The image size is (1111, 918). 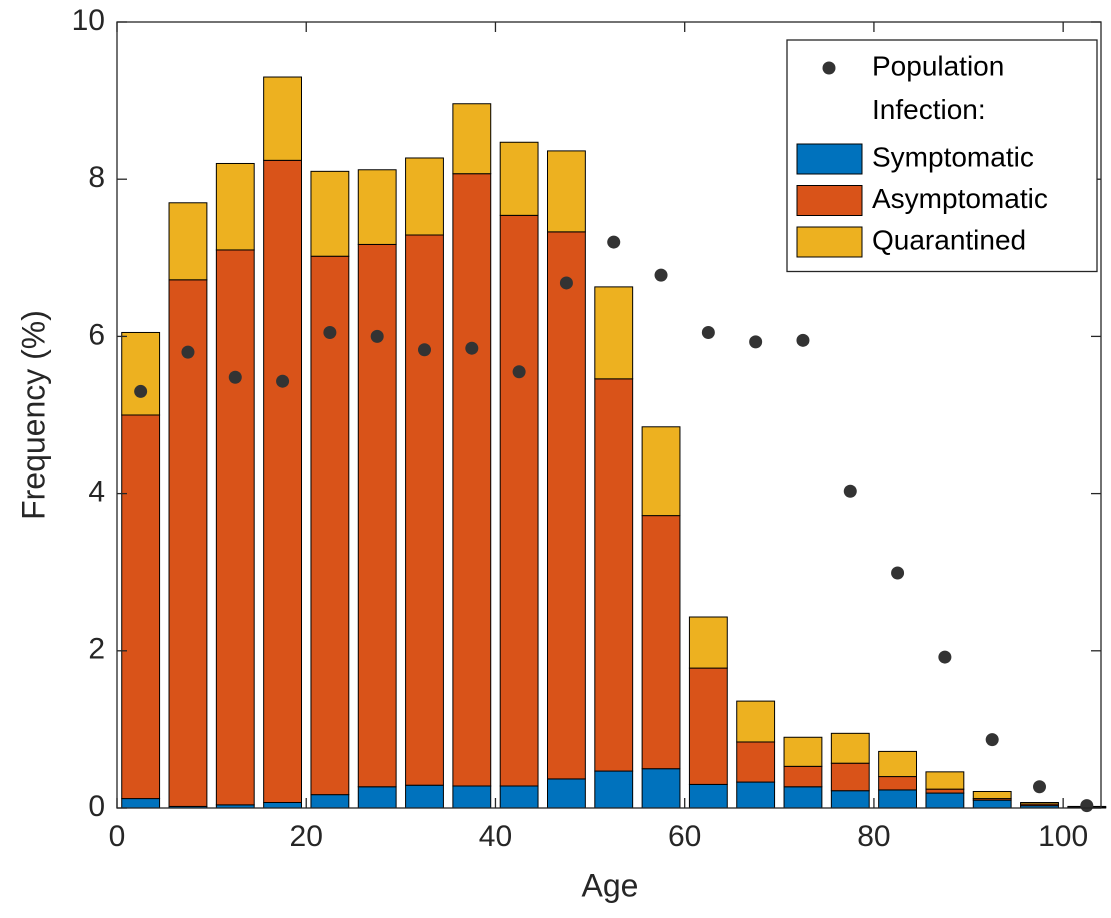 What do you see at coordinates (96, 334) in the screenshot?
I see `y-tick-label: 6` at bounding box center [96, 334].